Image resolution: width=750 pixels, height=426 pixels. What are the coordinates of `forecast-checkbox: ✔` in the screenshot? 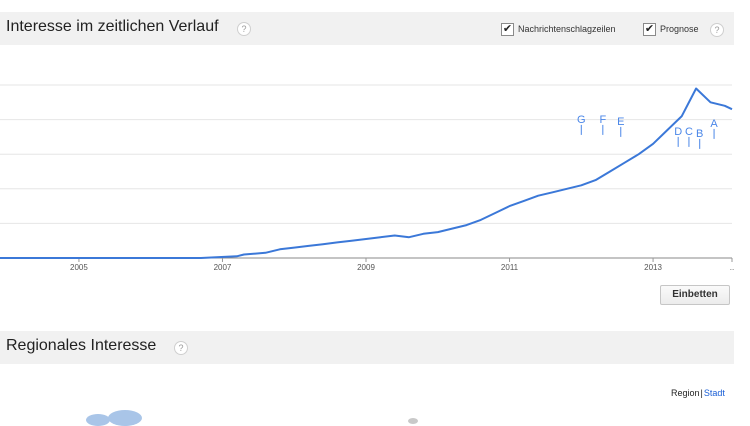 It's located at (649, 29).